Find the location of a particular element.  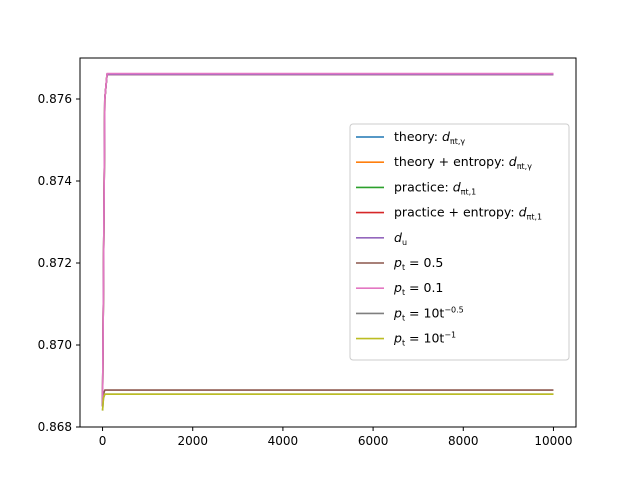

y-tick-label: 0.872 is located at coordinates (55, 263).